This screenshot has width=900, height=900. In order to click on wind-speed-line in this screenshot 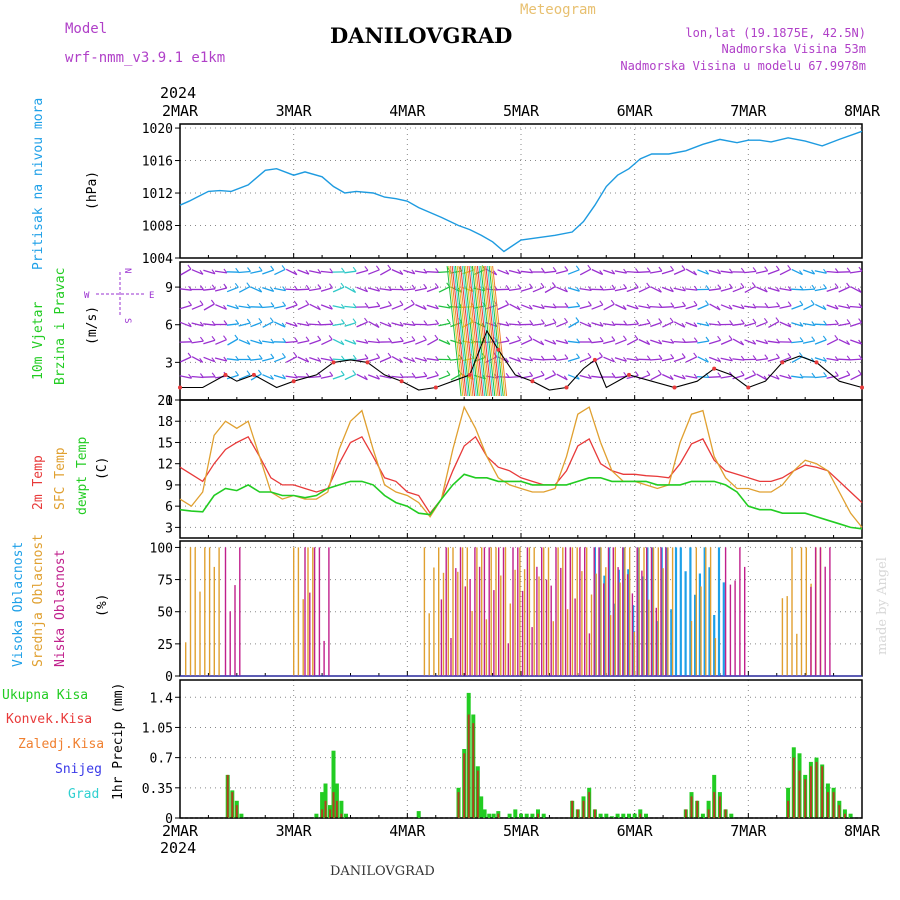, I will do `click(521, 360)`.